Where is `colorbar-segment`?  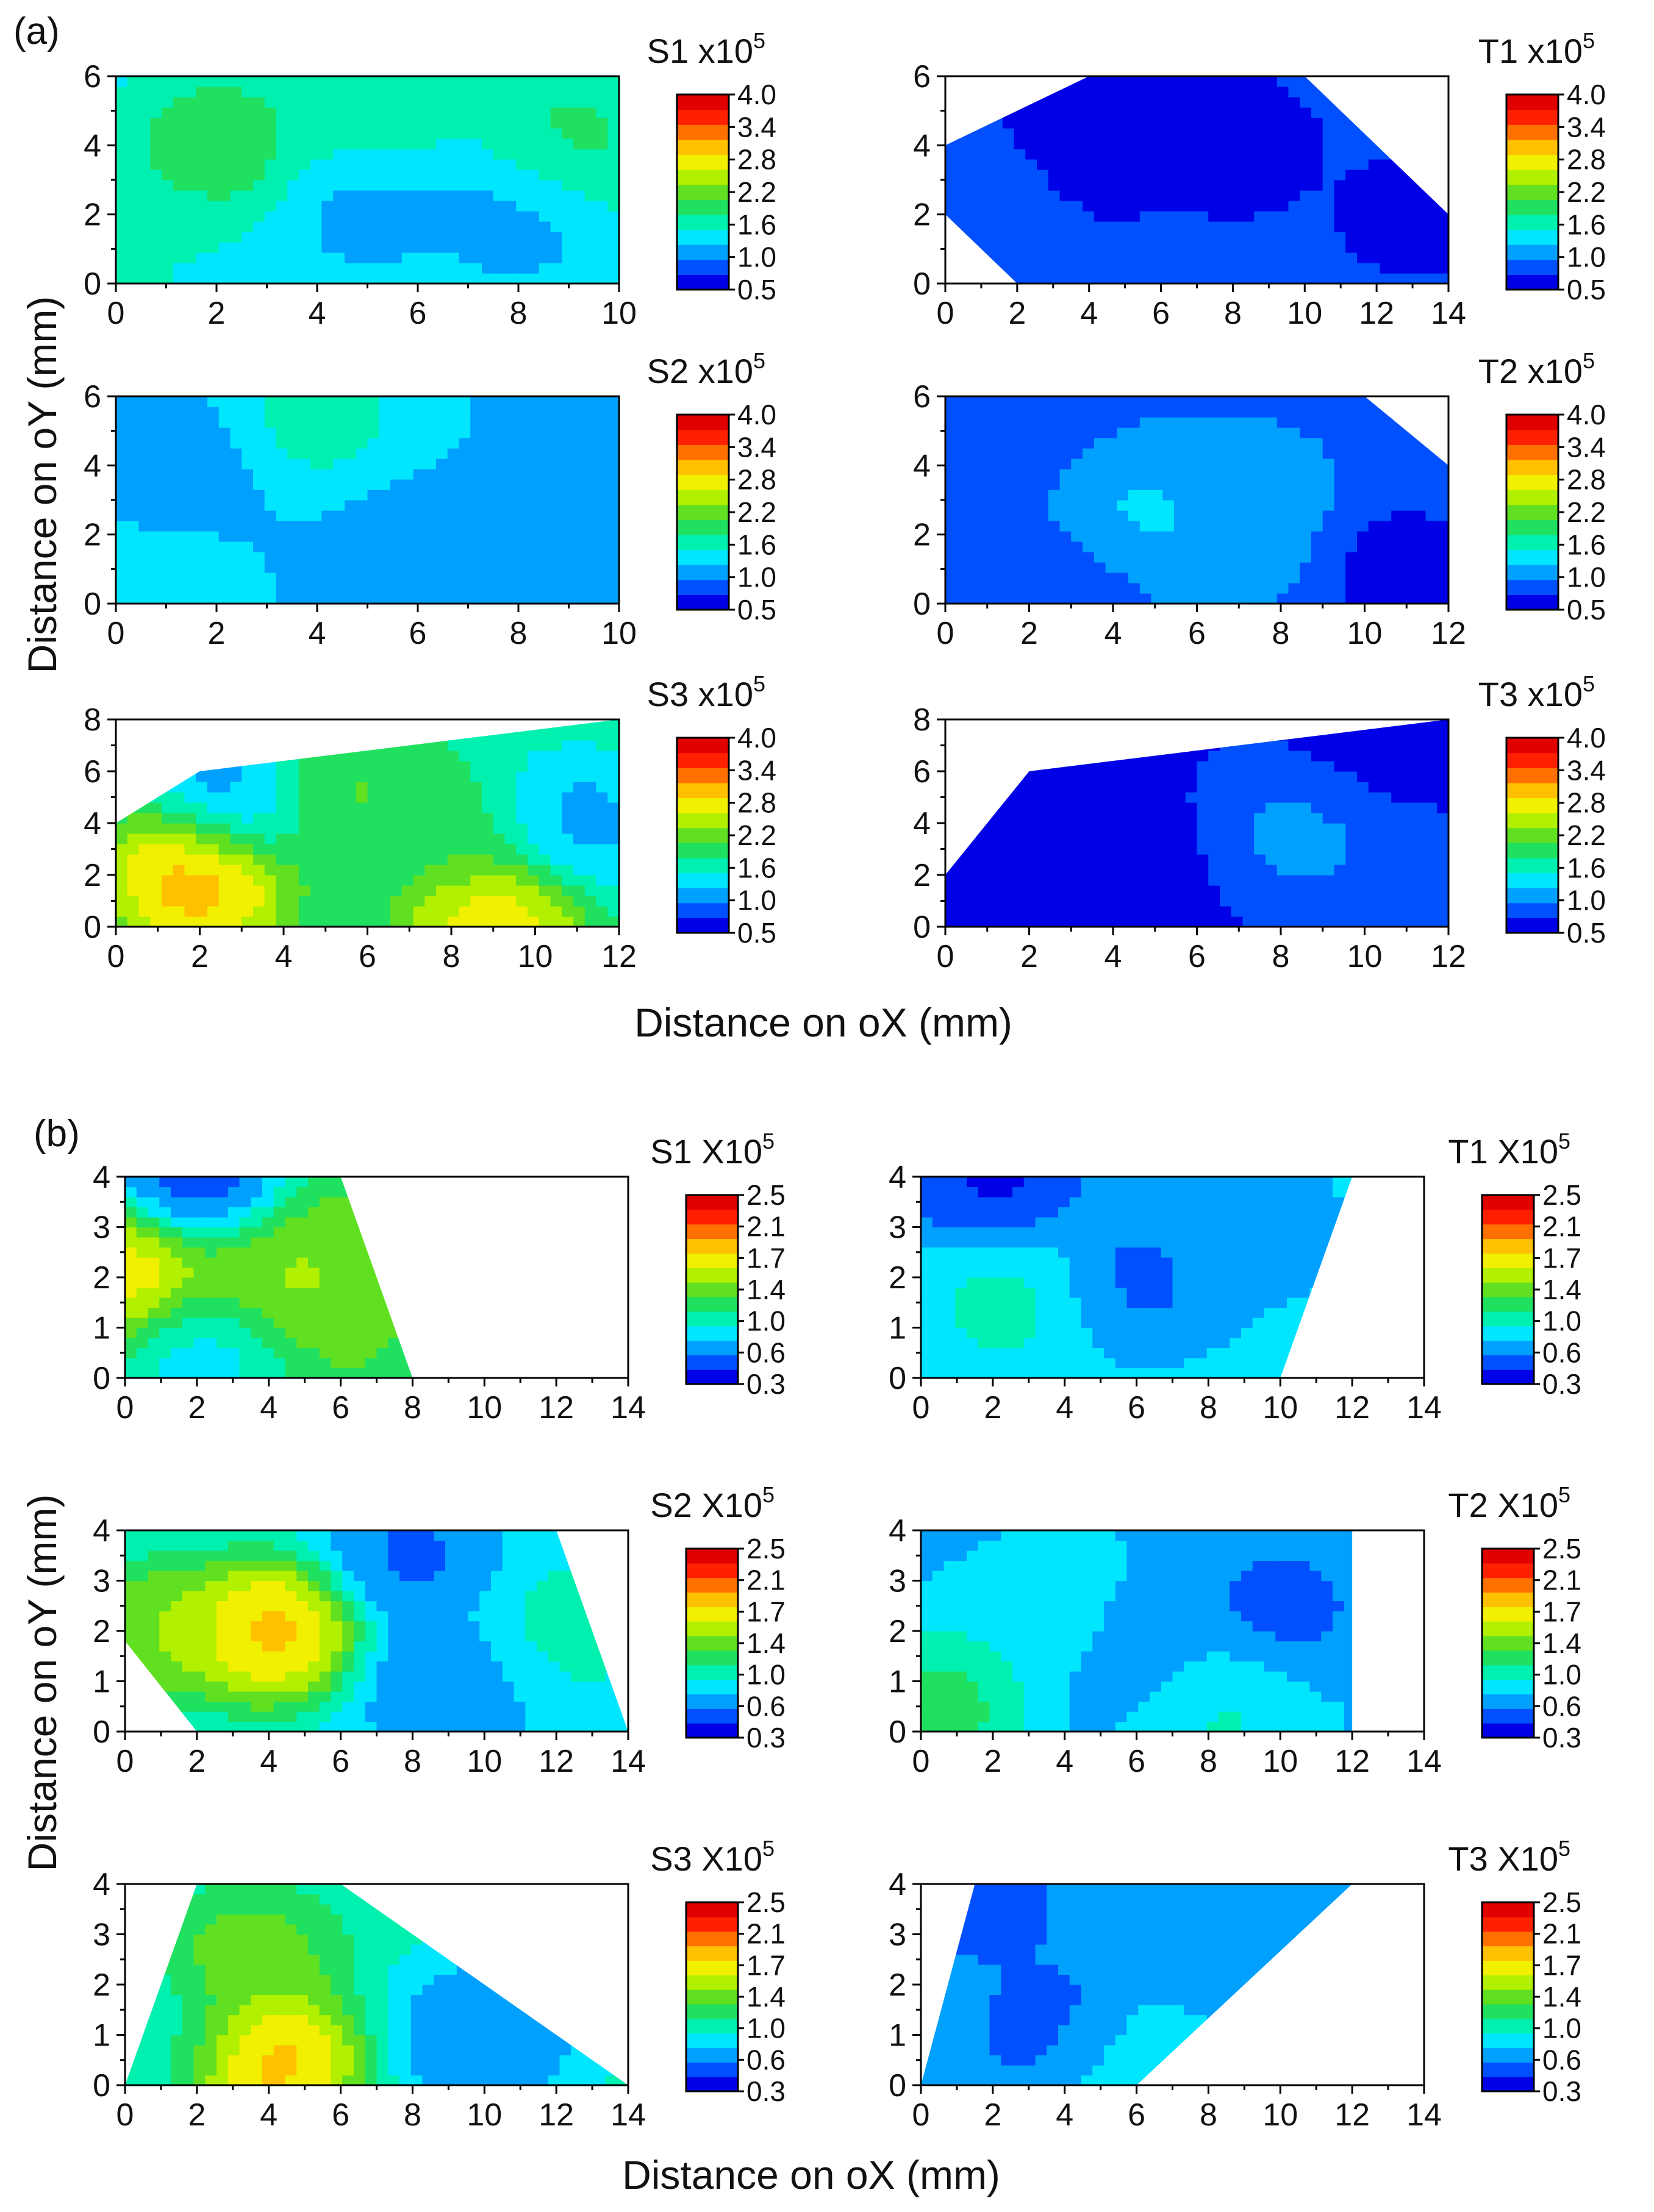
colorbar-segment is located at coordinates (1532, 117).